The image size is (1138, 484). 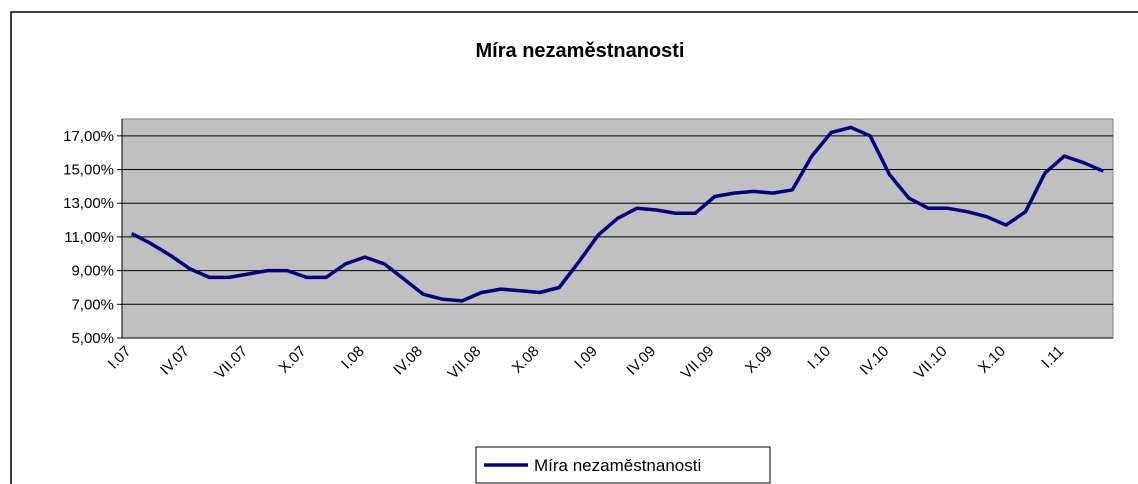 I want to click on y-tick-label: 7,00%, so click(x=92, y=304).